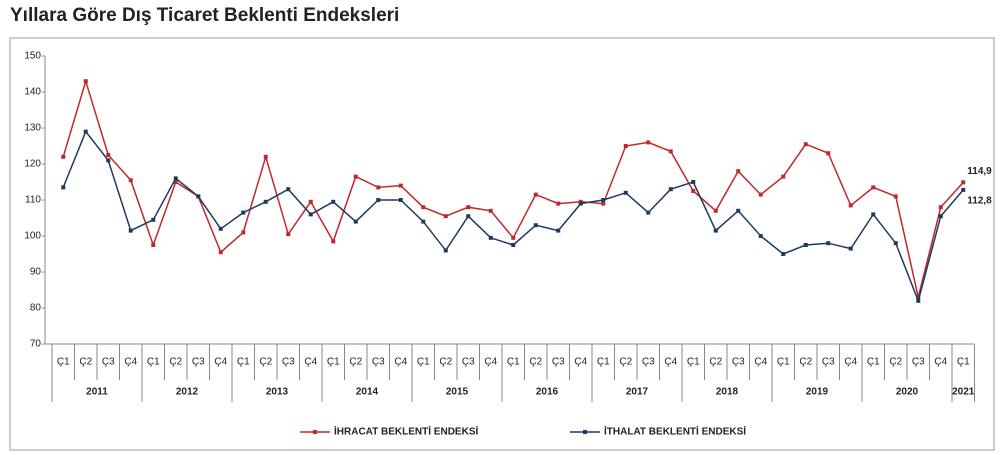 This screenshot has width=1000, height=455. I want to click on year-label: 2016, so click(547, 392).